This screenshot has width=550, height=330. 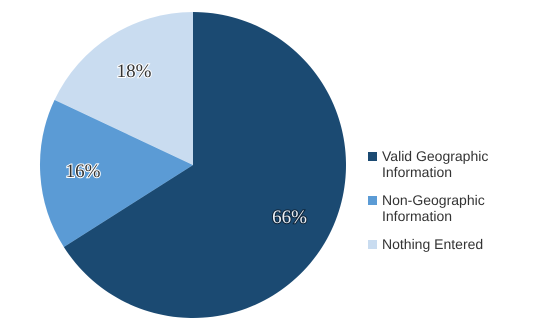 I want to click on data-label: 18%, so click(x=134, y=71).